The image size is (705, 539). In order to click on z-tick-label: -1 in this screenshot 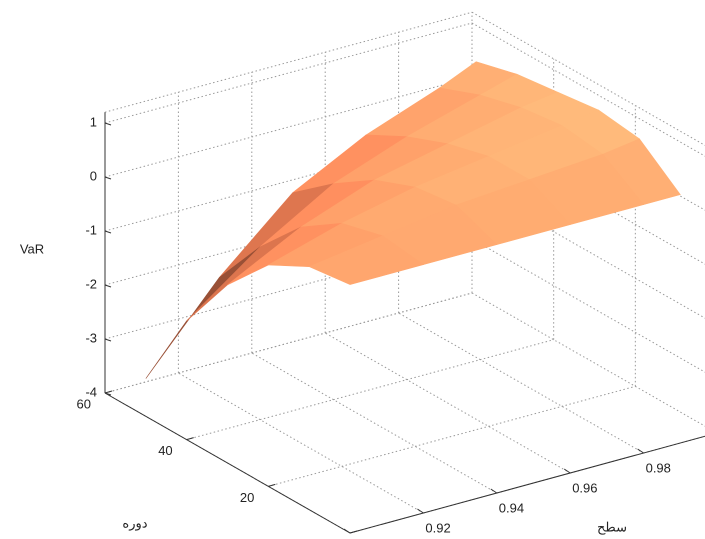, I will do `click(91, 229)`.